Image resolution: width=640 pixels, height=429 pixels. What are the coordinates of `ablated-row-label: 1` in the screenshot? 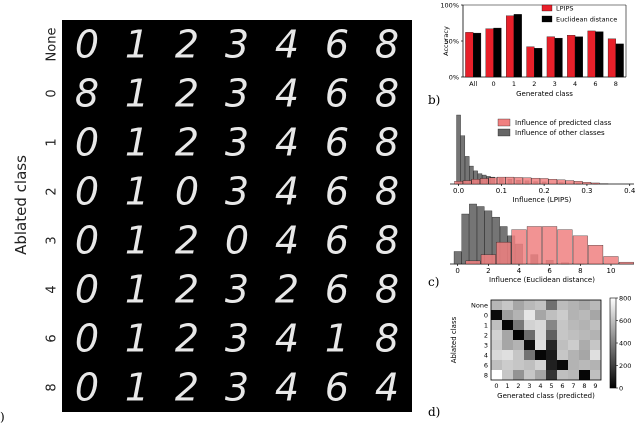 It's located at (52, 142).